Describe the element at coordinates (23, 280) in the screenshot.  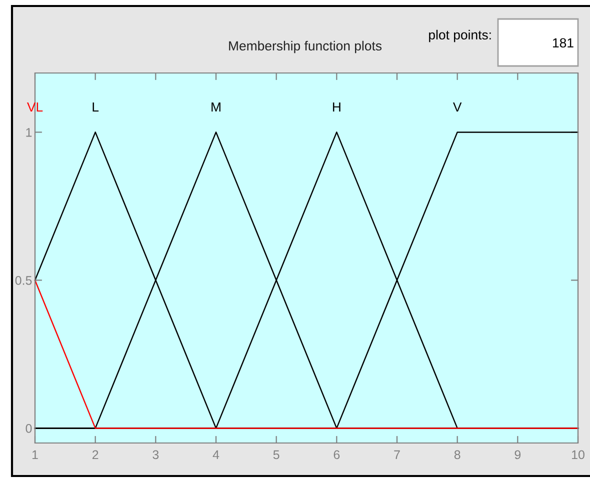
I see `y-tick-label: 0.5` at that location.